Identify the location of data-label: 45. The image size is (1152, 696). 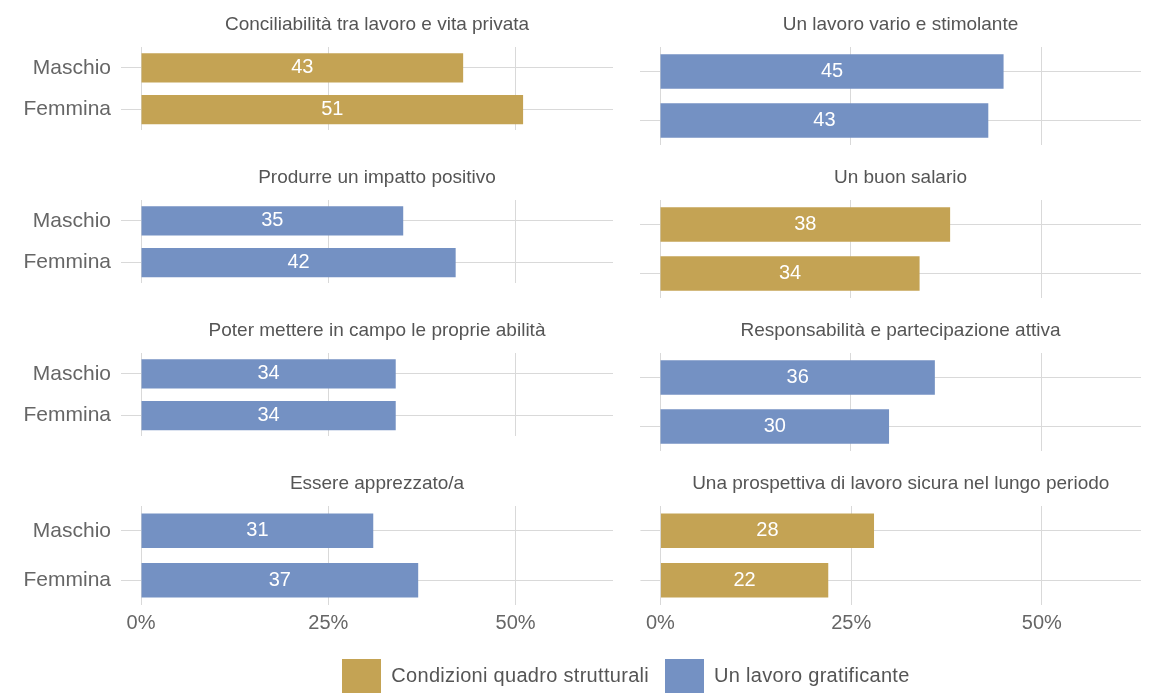
(832, 70).